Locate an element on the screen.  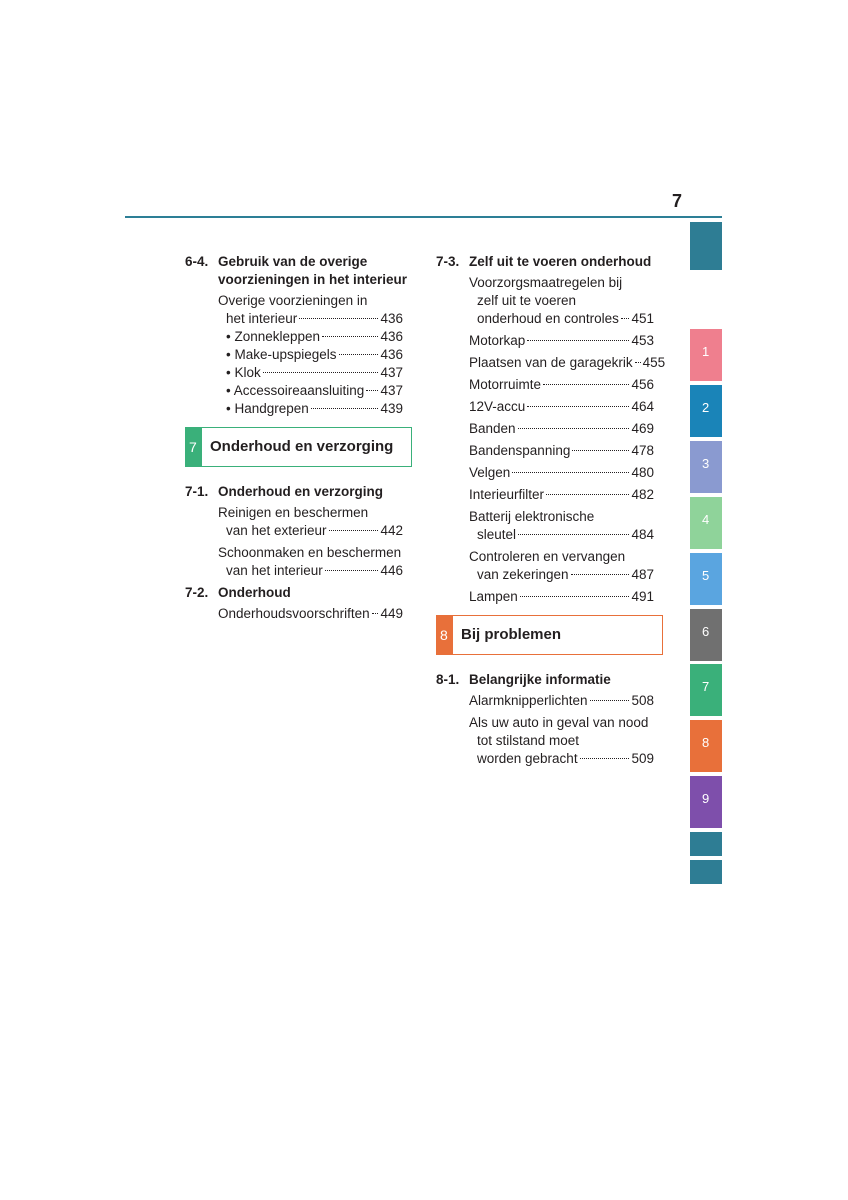
entry-page: 478 is located at coordinates (642, 450).